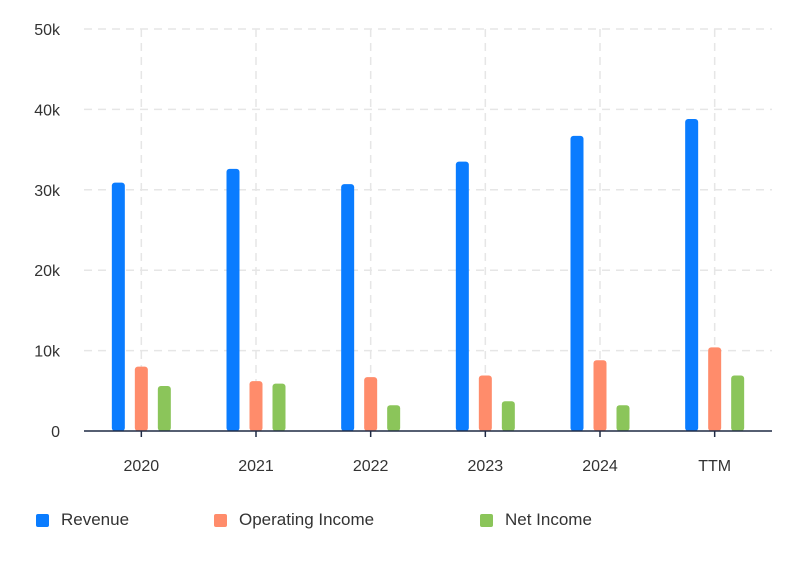 The image size is (802, 566). I want to click on bar-operating-income-ttm, so click(715, 389).